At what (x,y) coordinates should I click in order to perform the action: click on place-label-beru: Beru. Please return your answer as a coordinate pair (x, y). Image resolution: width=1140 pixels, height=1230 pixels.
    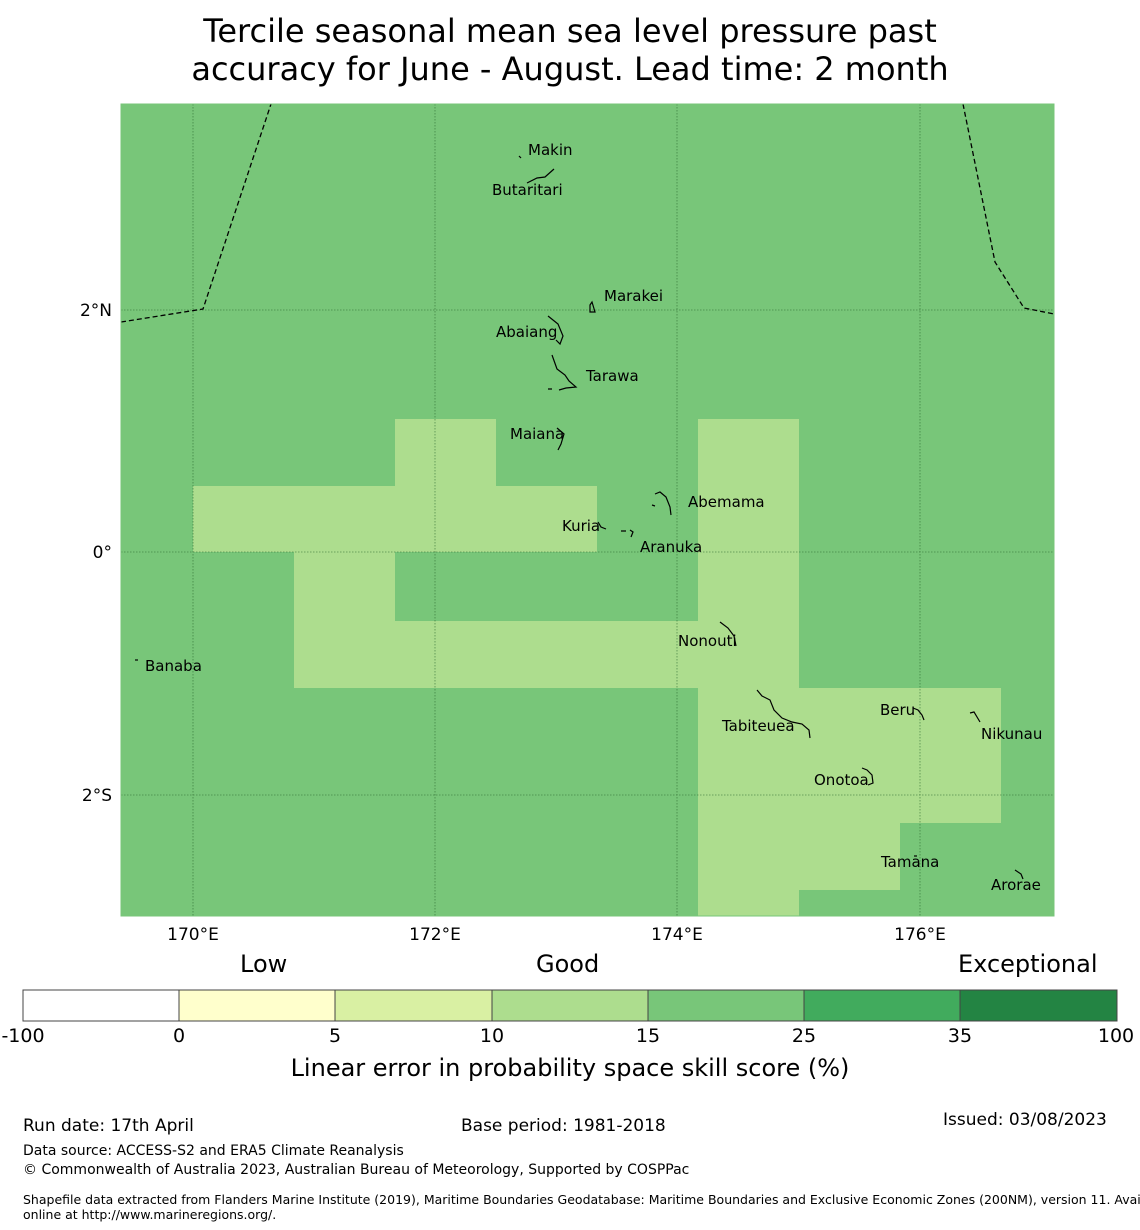
    Looking at the image, I should click on (897, 710).